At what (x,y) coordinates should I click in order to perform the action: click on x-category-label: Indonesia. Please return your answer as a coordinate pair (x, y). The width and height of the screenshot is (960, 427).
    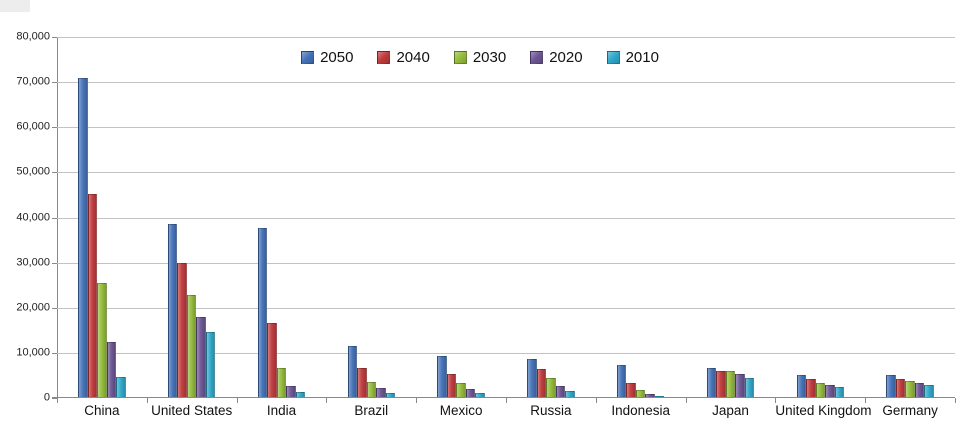
    Looking at the image, I should click on (640, 410).